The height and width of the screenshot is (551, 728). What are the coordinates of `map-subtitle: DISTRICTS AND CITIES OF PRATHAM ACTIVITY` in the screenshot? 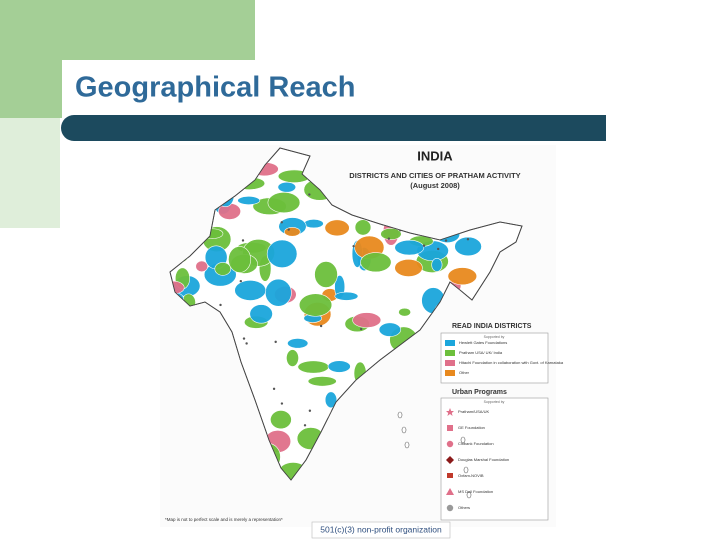 It's located at (434, 175).